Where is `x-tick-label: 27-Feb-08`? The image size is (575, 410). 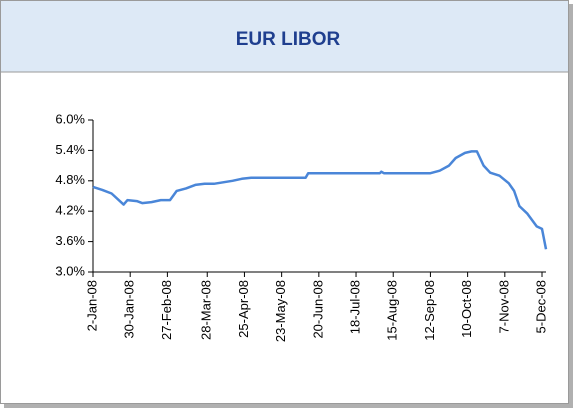 x-tick-label: 27-Feb-08 is located at coordinates (166, 310).